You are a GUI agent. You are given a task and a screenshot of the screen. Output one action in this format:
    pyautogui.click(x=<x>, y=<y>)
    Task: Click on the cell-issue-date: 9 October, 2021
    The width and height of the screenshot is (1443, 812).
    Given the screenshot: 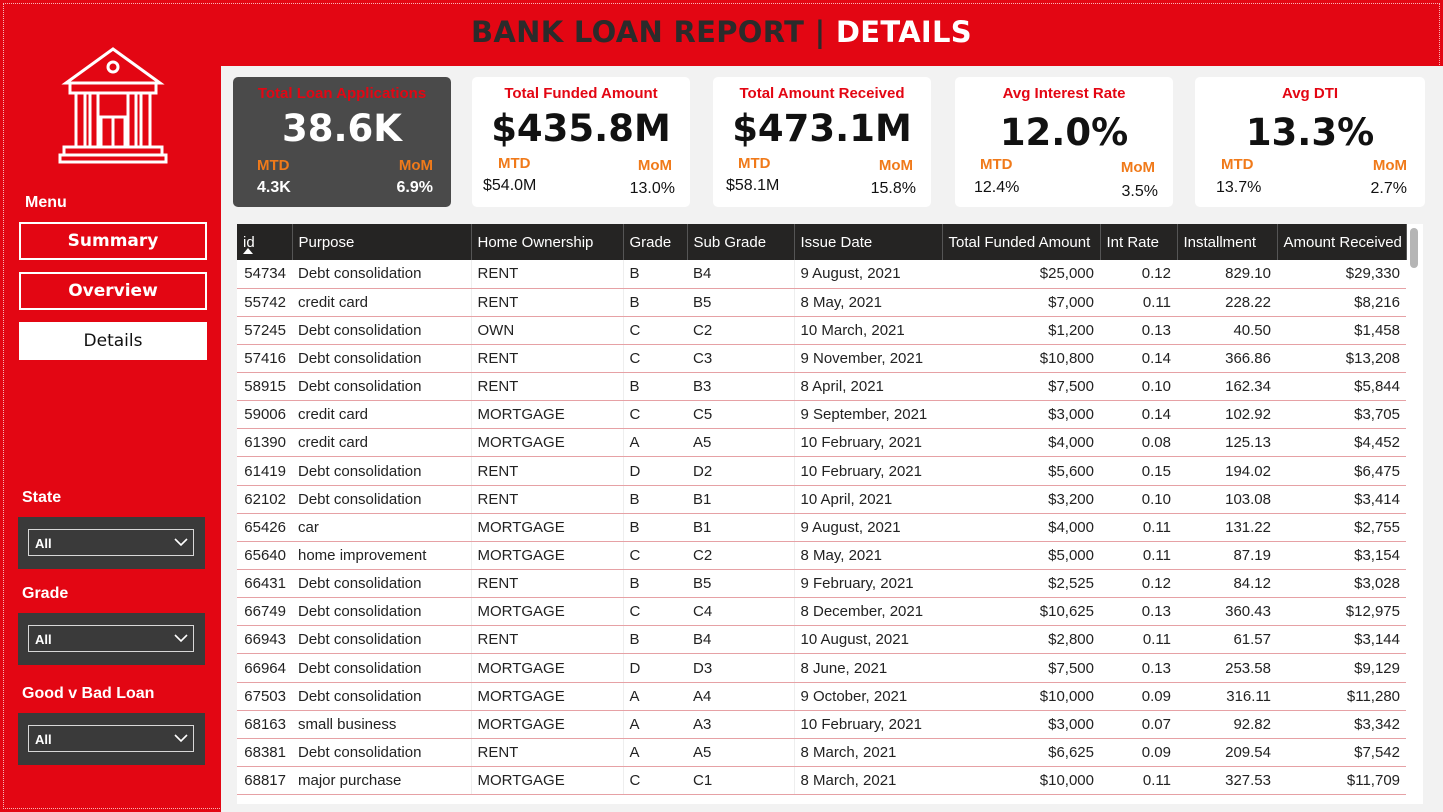 What is the action you would take?
    pyautogui.click(x=868, y=696)
    